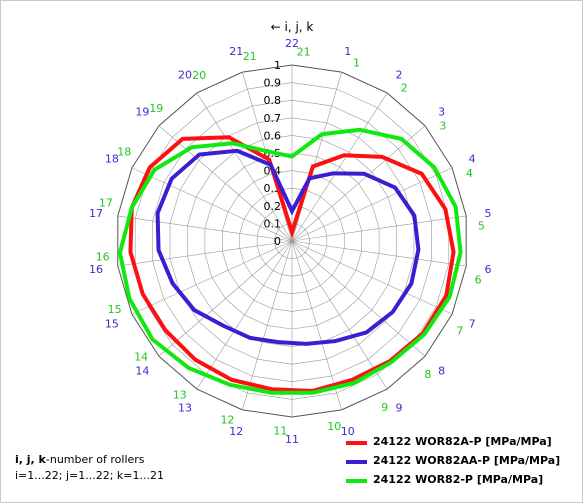  Describe the element at coordinates (95, 459) in the screenshot. I see `roller-note-rest: -number of rollers` at that location.